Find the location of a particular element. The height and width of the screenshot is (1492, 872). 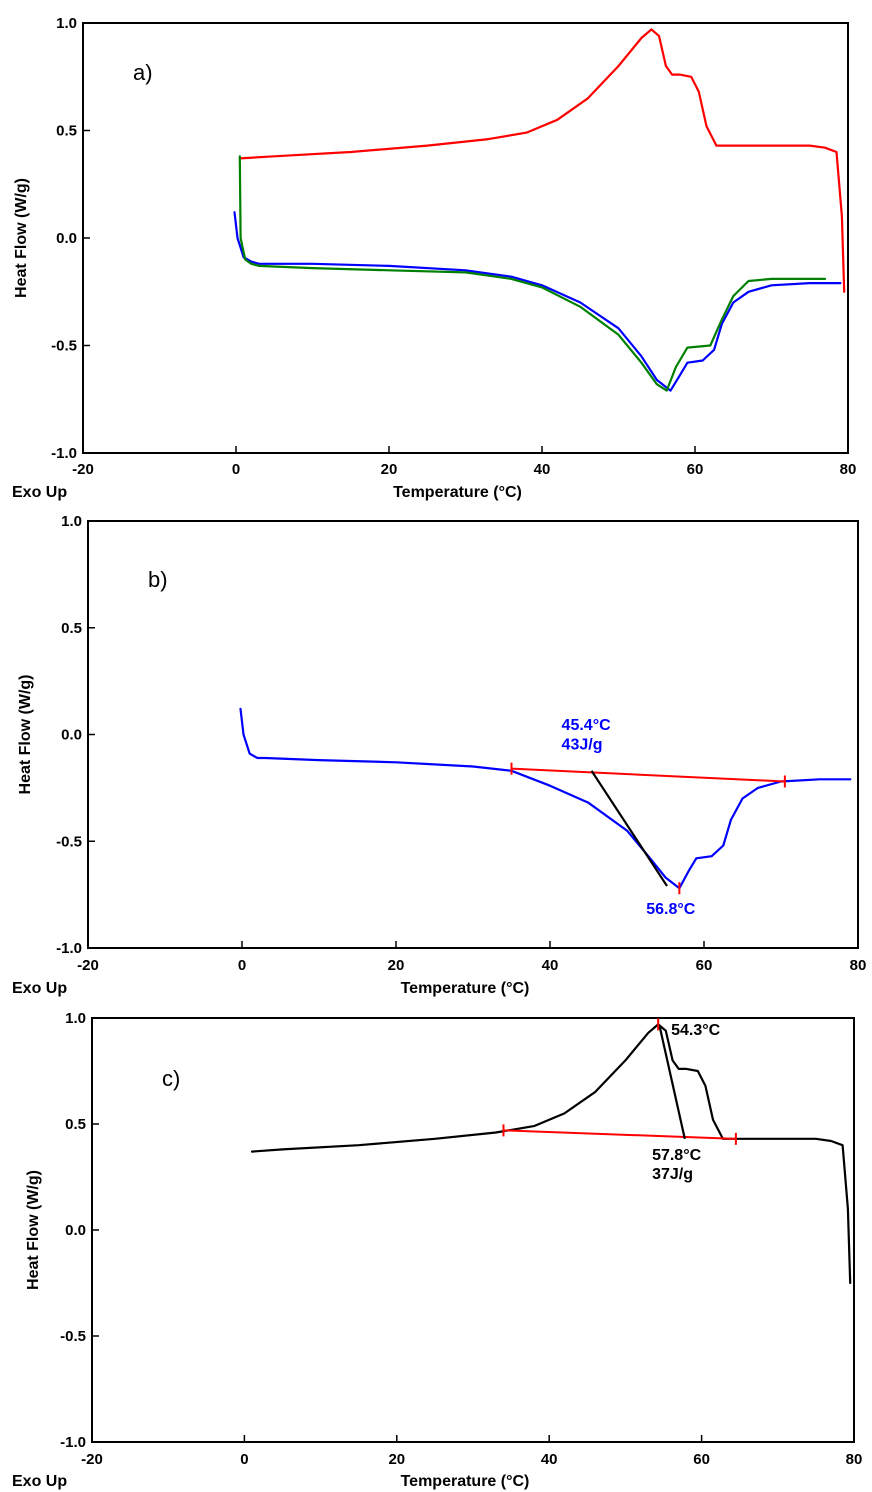

panel-label: b) is located at coordinates (158, 579).